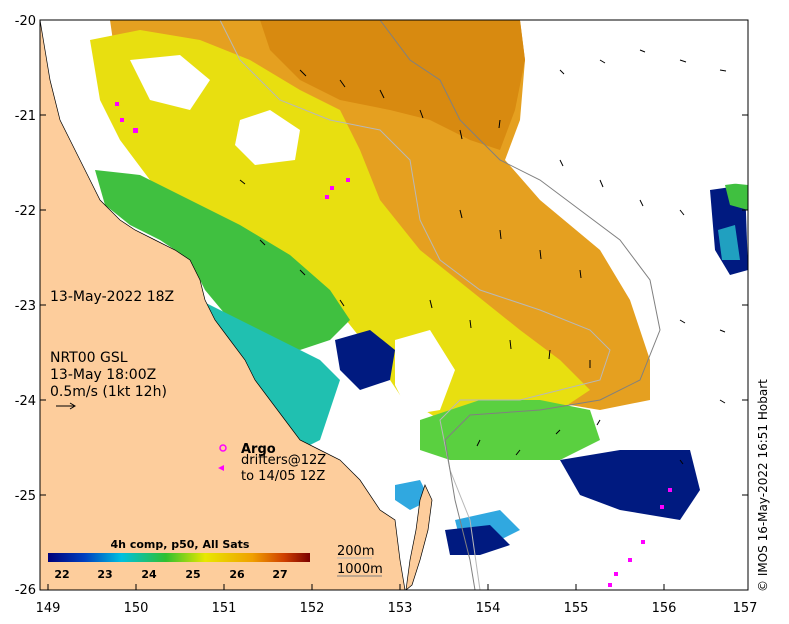  Describe the element at coordinates (664, 608) in the screenshot. I see `x-tick-label: 156` at that location.